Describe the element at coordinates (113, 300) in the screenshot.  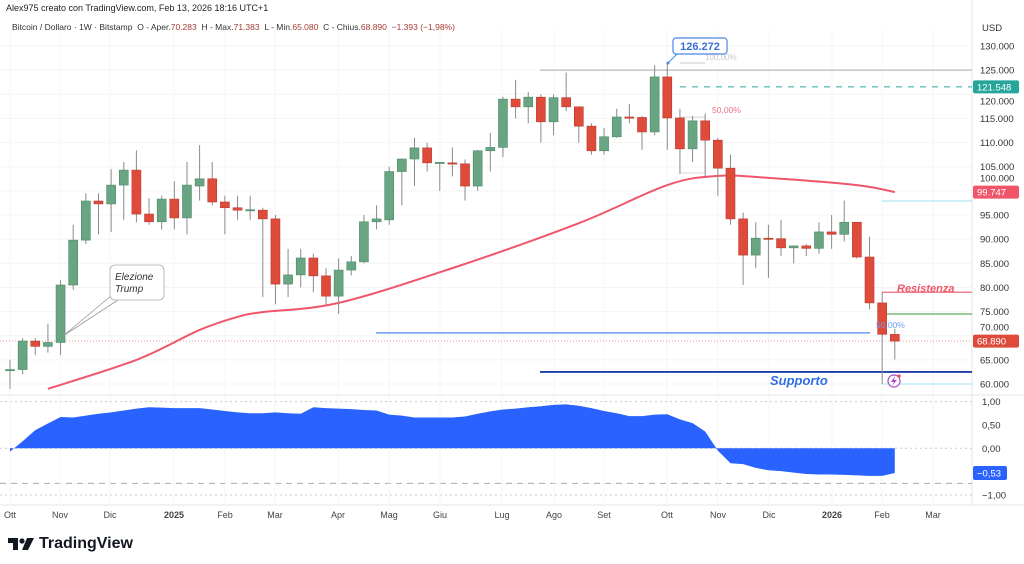
I see `election-note-callout: Elezione Trump` at that location.